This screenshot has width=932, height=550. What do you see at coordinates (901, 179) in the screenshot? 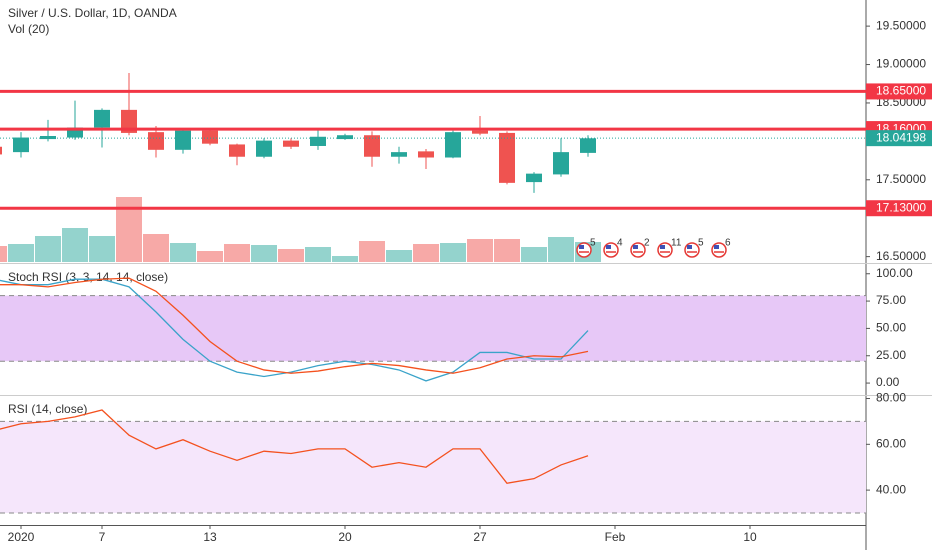
I see `y-tick-label: 17.50000` at bounding box center [901, 179].